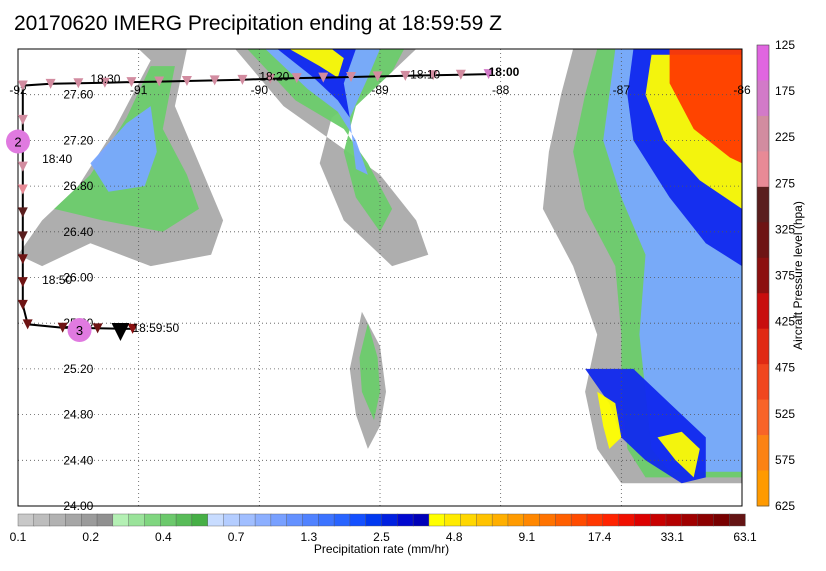 The height and width of the screenshot is (571, 826). What do you see at coordinates (678, 454) in the screenshot?
I see `precip-field-se-yellow-b` at bounding box center [678, 454].